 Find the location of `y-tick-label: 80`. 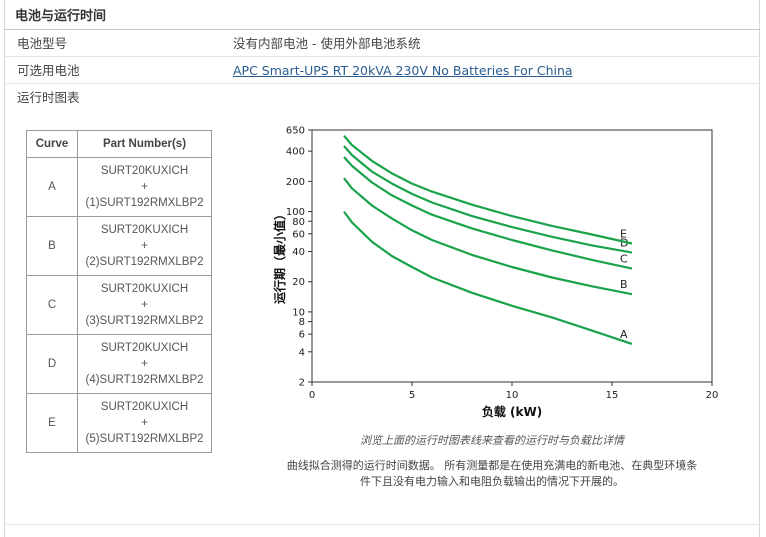

y-tick-label: 80 is located at coordinates (298, 222).